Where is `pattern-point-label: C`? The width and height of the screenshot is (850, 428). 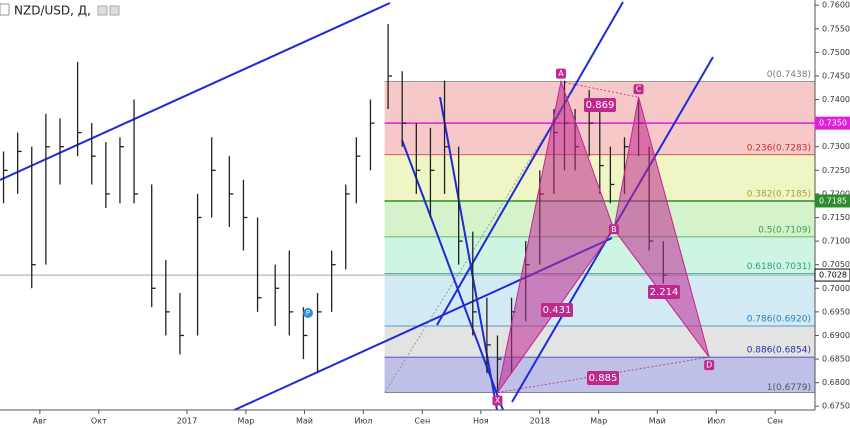 pattern-point-label: C is located at coordinates (639, 89).